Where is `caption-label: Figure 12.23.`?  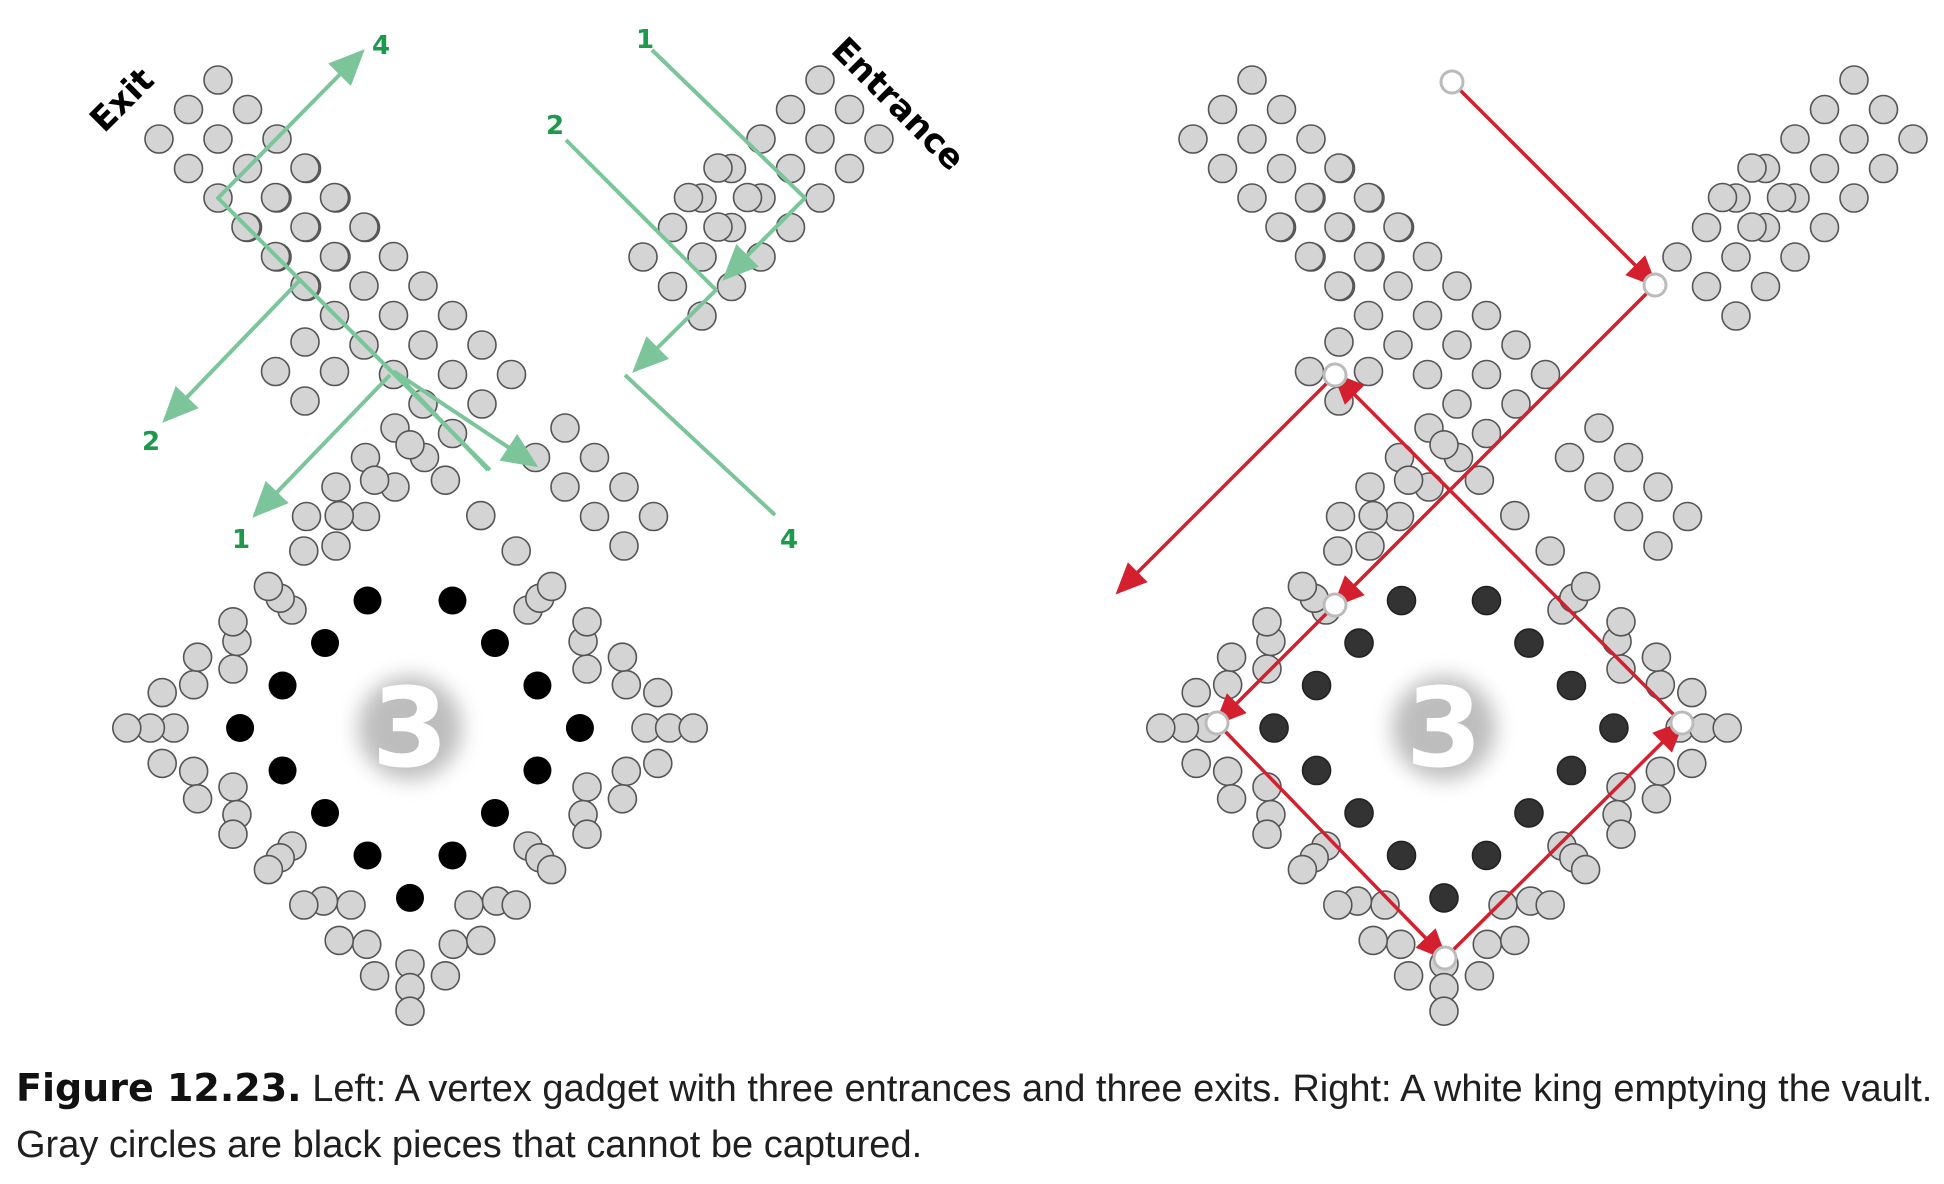 caption-label: Figure 12.23. is located at coordinates (159, 1088).